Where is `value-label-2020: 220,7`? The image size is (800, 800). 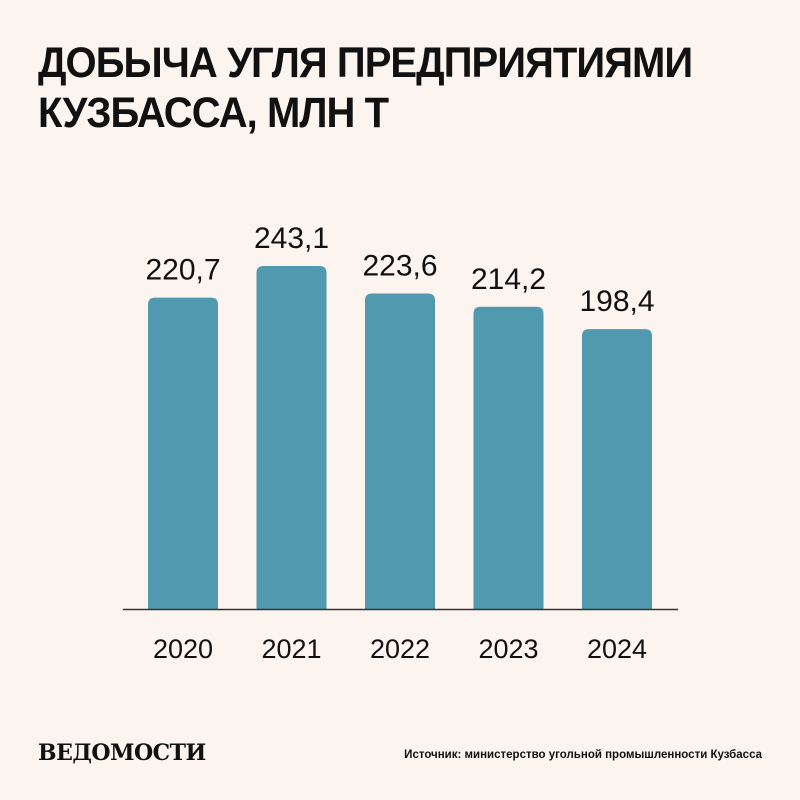 value-label-2020: 220,7 is located at coordinates (182, 270).